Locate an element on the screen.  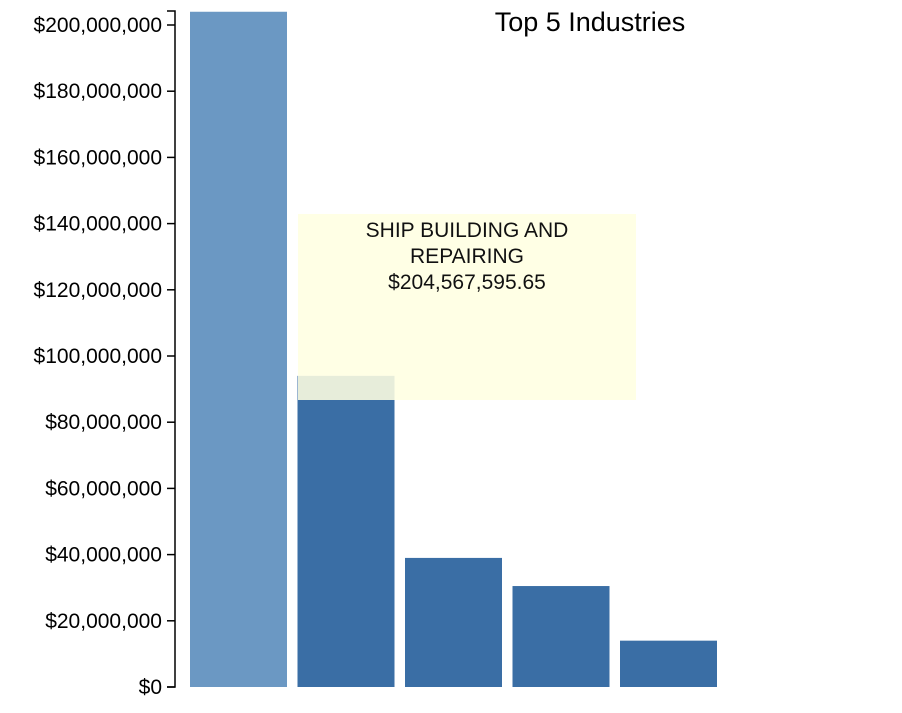
y-tick-label: $140,000,000 is located at coordinates (98, 224).